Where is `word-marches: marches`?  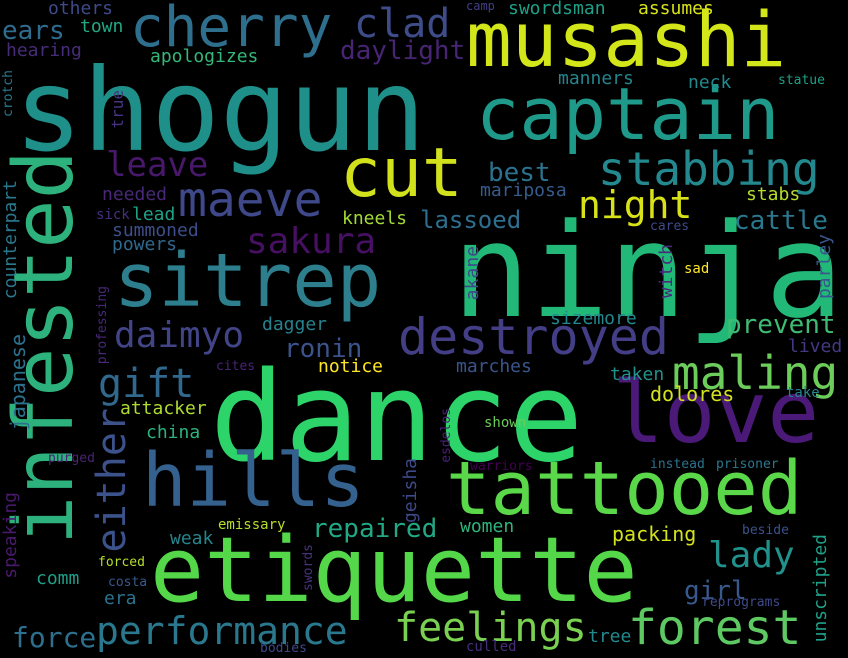
word-marches: marches is located at coordinates (494, 366).